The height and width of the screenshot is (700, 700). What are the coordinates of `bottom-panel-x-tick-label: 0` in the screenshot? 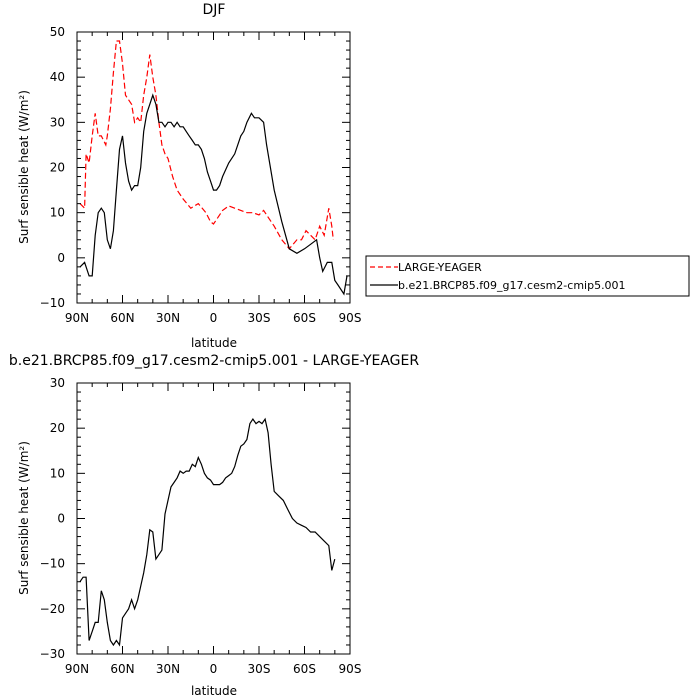 It's located at (214, 669).